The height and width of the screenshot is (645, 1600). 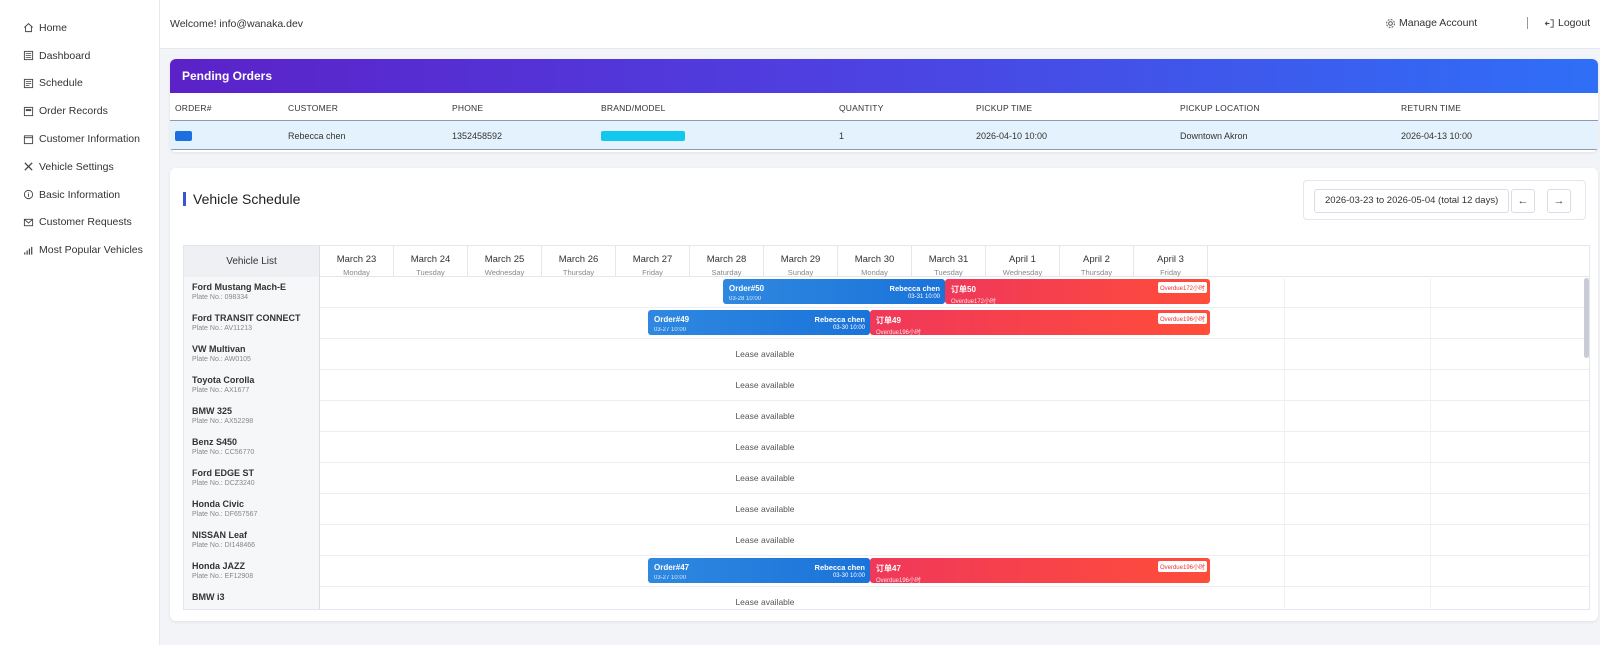 I want to click on bar-chart-icon, so click(x=28, y=250).